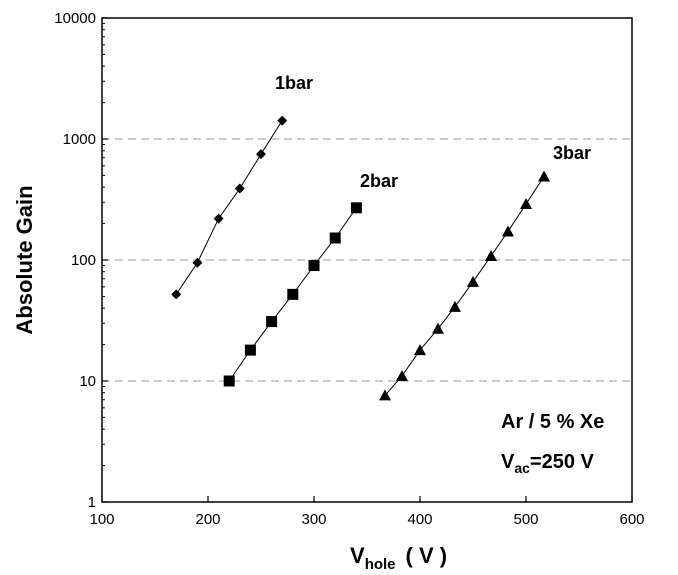 The image size is (678, 575). Describe the element at coordinates (631, 519) in the screenshot. I see `x-tick-label-600: 600` at that location.